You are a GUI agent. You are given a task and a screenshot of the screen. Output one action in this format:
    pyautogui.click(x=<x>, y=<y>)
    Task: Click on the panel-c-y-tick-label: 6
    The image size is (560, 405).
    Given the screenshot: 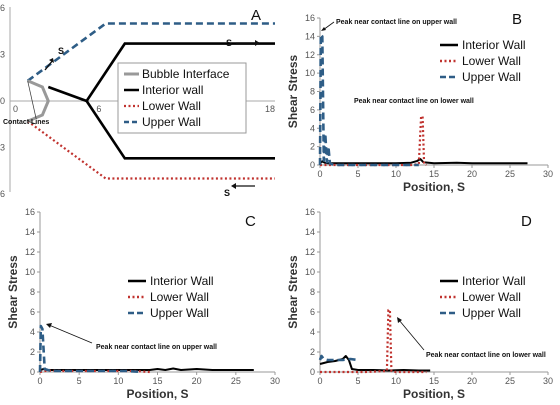 What is the action you would take?
    pyautogui.click(x=32, y=312)
    